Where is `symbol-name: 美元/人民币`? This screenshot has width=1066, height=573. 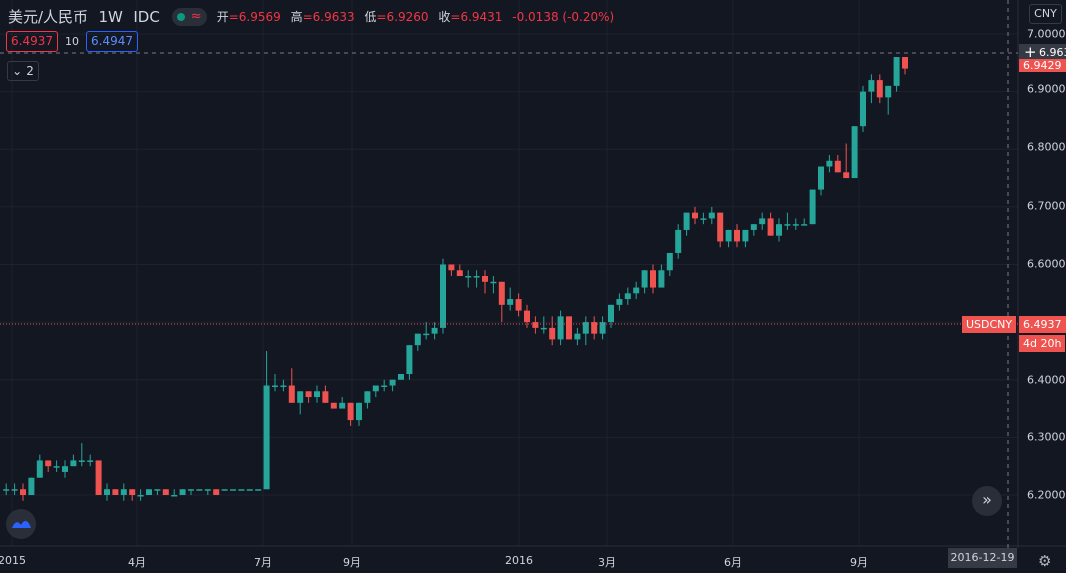
symbol-name: 美元/人民币 is located at coordinates (48, 17).